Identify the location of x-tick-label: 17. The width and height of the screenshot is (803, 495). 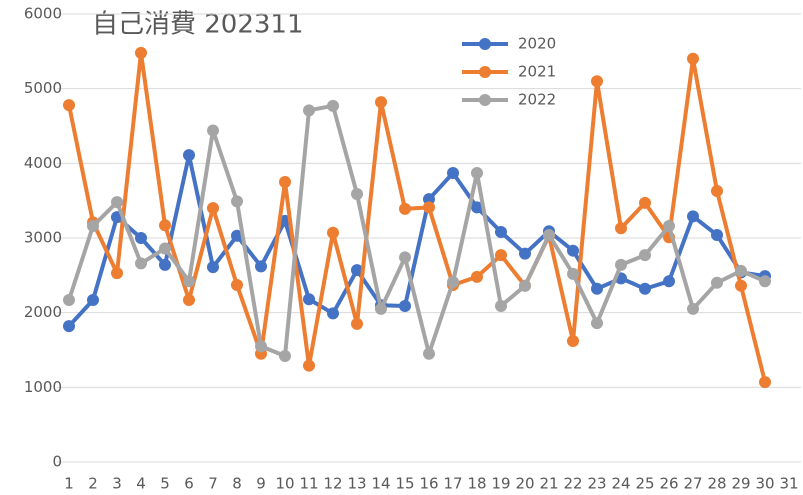
(452, 483).